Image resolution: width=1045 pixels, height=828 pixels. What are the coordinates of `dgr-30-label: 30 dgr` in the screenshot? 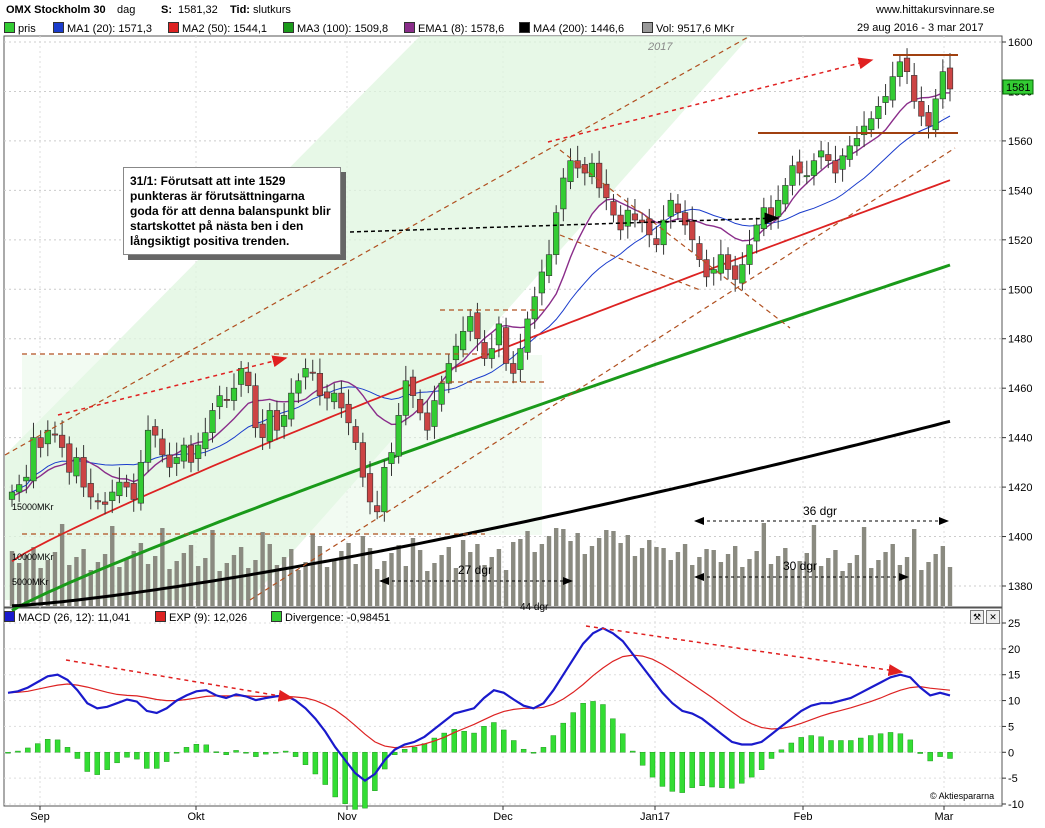 It's located at (800, 566).